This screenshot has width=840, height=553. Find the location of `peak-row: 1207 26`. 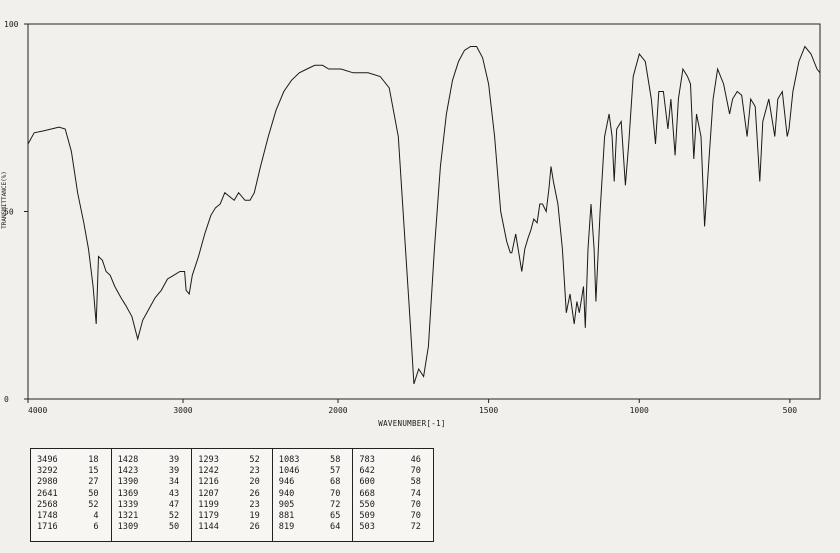

peak-row: 1207 26 is located at coordinates (233, 494).